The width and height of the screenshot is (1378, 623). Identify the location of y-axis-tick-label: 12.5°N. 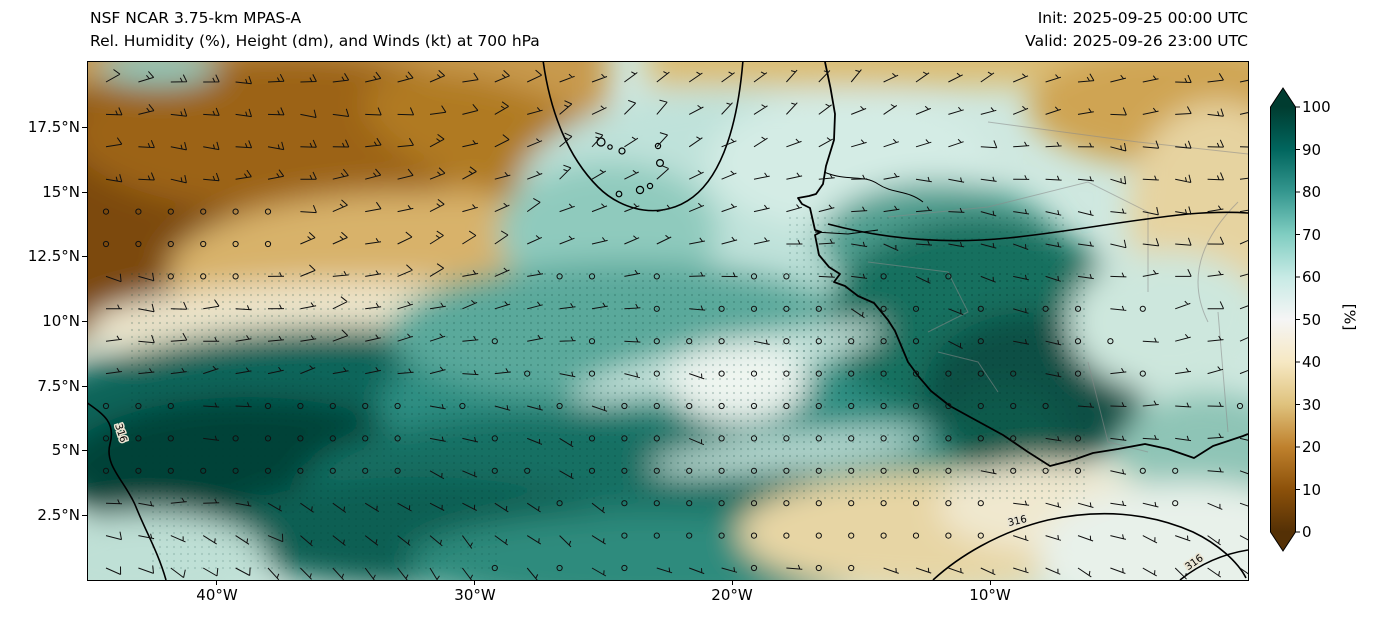
(53, 256).